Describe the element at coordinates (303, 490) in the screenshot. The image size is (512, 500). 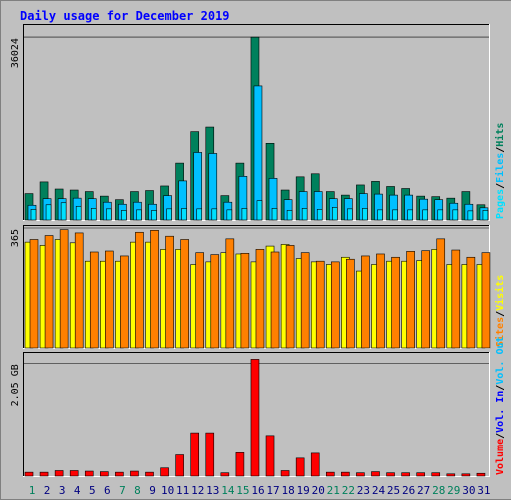
I see `x-tick-label-day-19: 19` at that location.